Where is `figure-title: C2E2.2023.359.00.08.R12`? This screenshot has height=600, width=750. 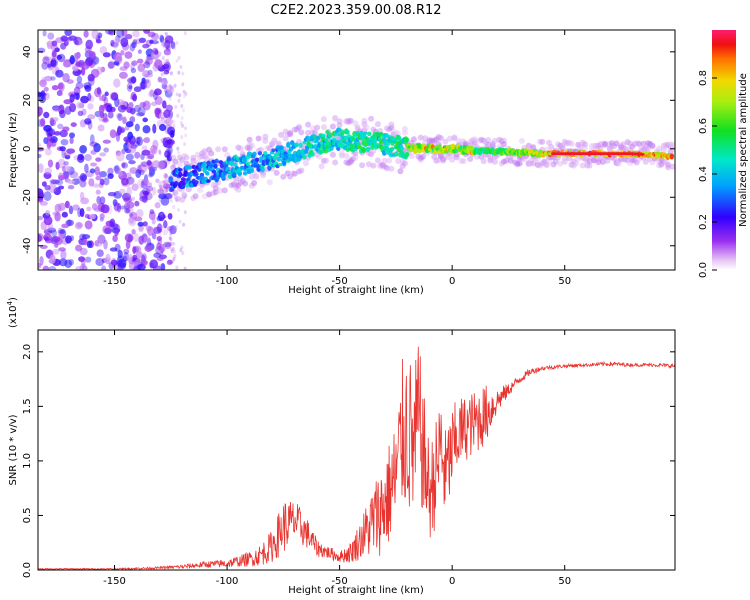
figure-title: C2E2.2023.359.00.08.R12 is located at coordinates (355, 10).